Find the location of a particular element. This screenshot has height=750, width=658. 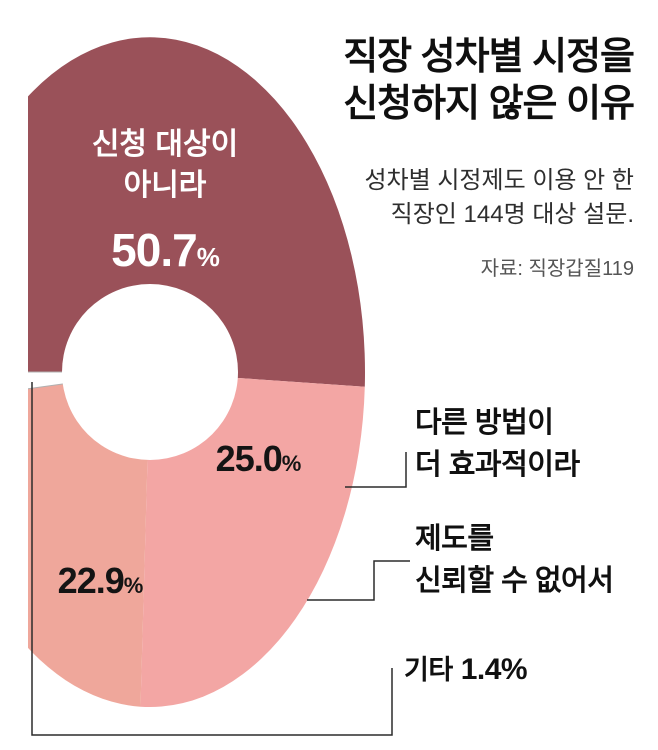

slice-label-line2: 아니라 is located at coordinates (165, 186).